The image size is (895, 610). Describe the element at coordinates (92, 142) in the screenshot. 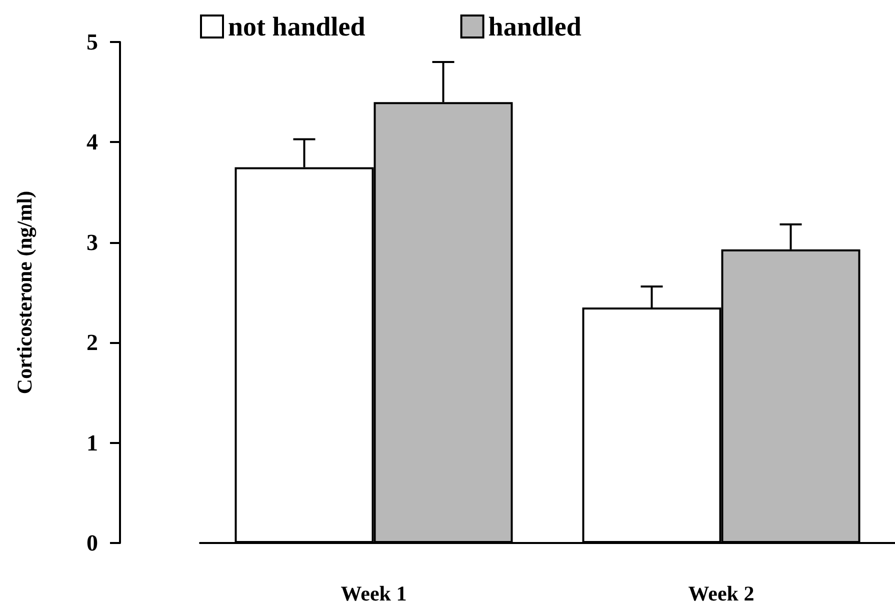

I see `y-tick-label: 4` at that location.